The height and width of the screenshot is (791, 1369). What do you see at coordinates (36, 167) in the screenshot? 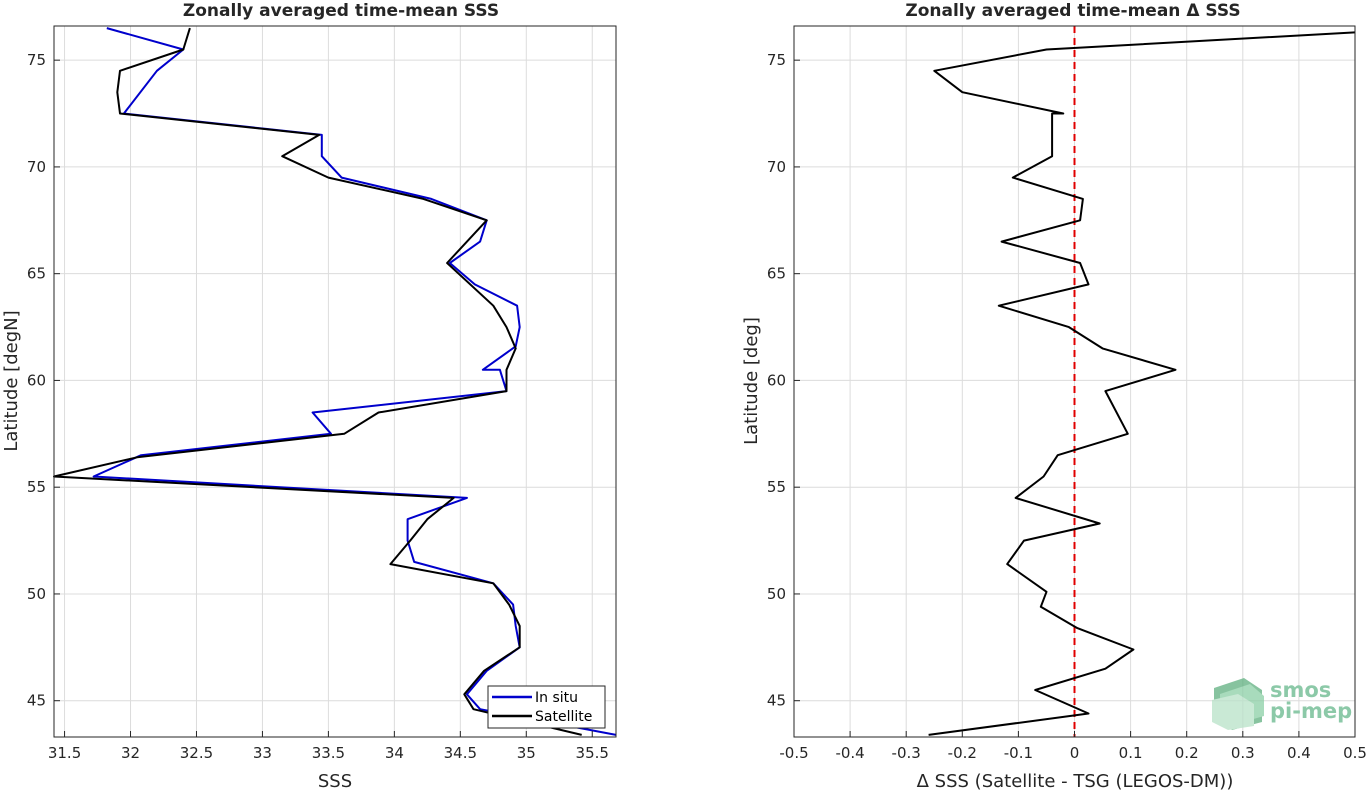
I see `left-y-tick-label: 70` at bounding box center [36, 167].